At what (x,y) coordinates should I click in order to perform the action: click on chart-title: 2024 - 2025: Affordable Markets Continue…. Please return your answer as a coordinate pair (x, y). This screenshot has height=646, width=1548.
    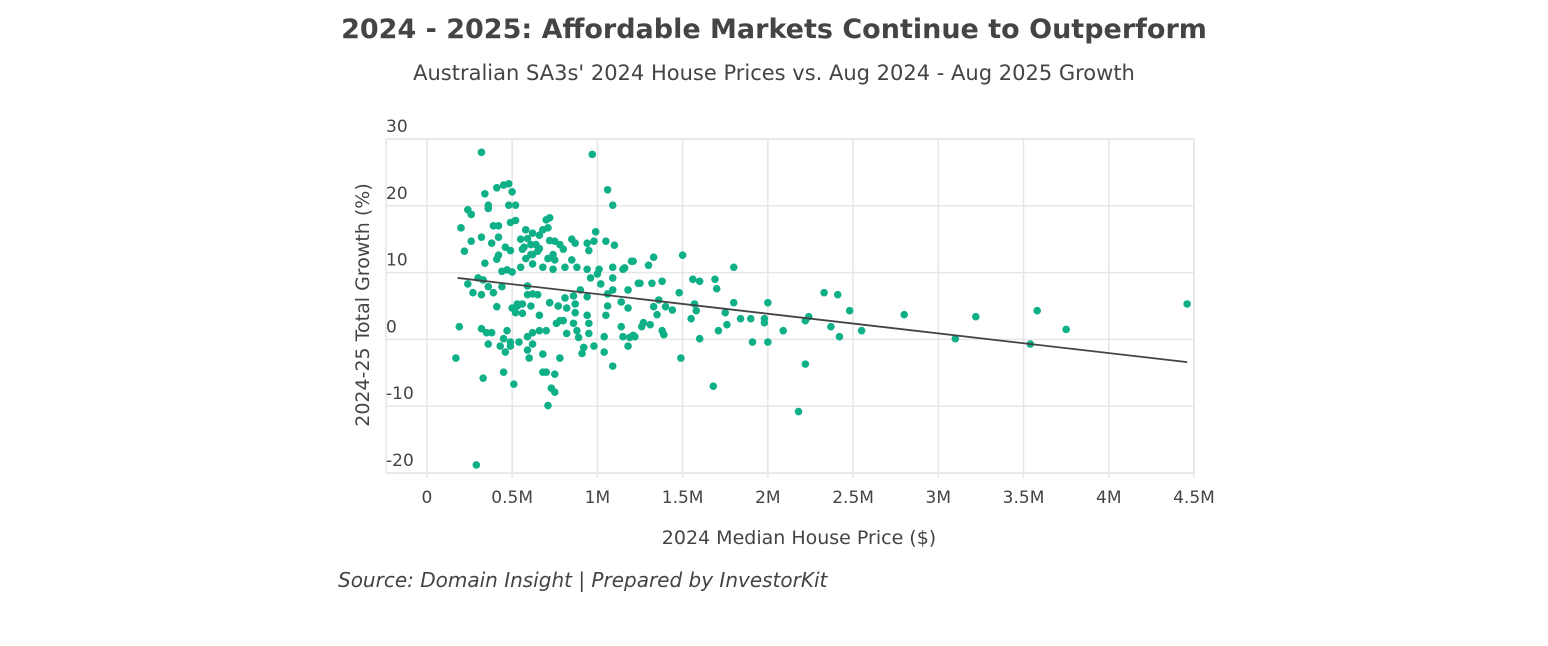
    Looking at the image, I should click on (774, 29).